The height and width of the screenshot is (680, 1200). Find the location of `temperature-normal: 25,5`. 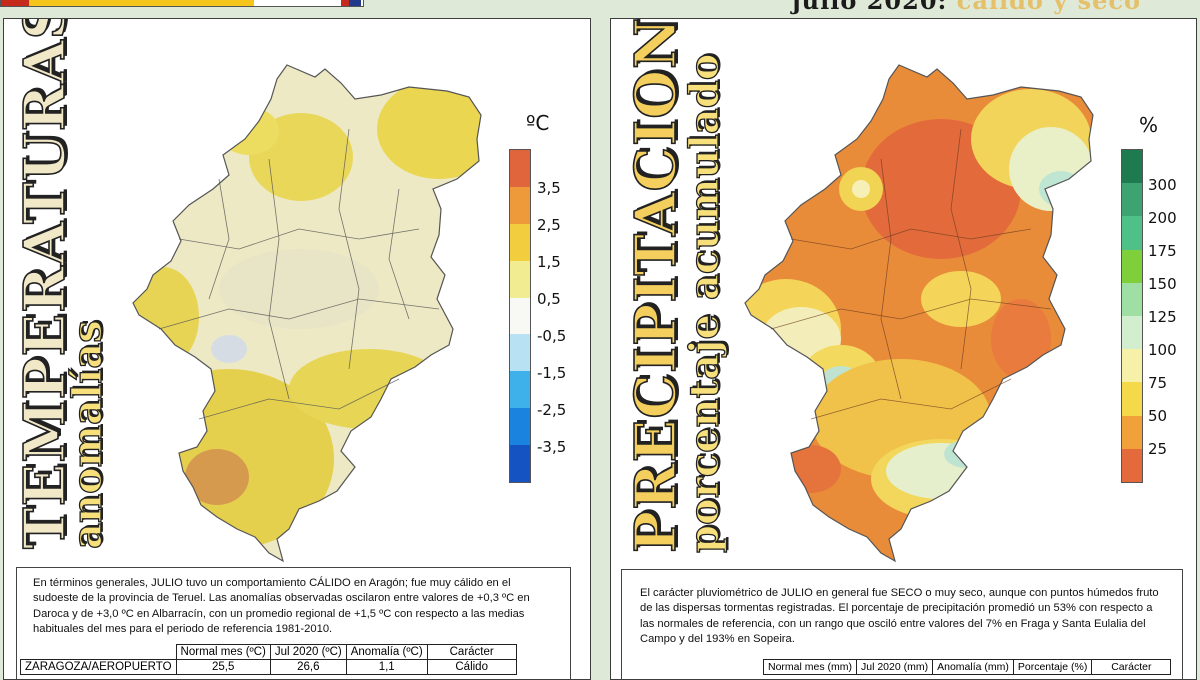

temperature-normal: 25,5 is located at coordinates (223, 667).